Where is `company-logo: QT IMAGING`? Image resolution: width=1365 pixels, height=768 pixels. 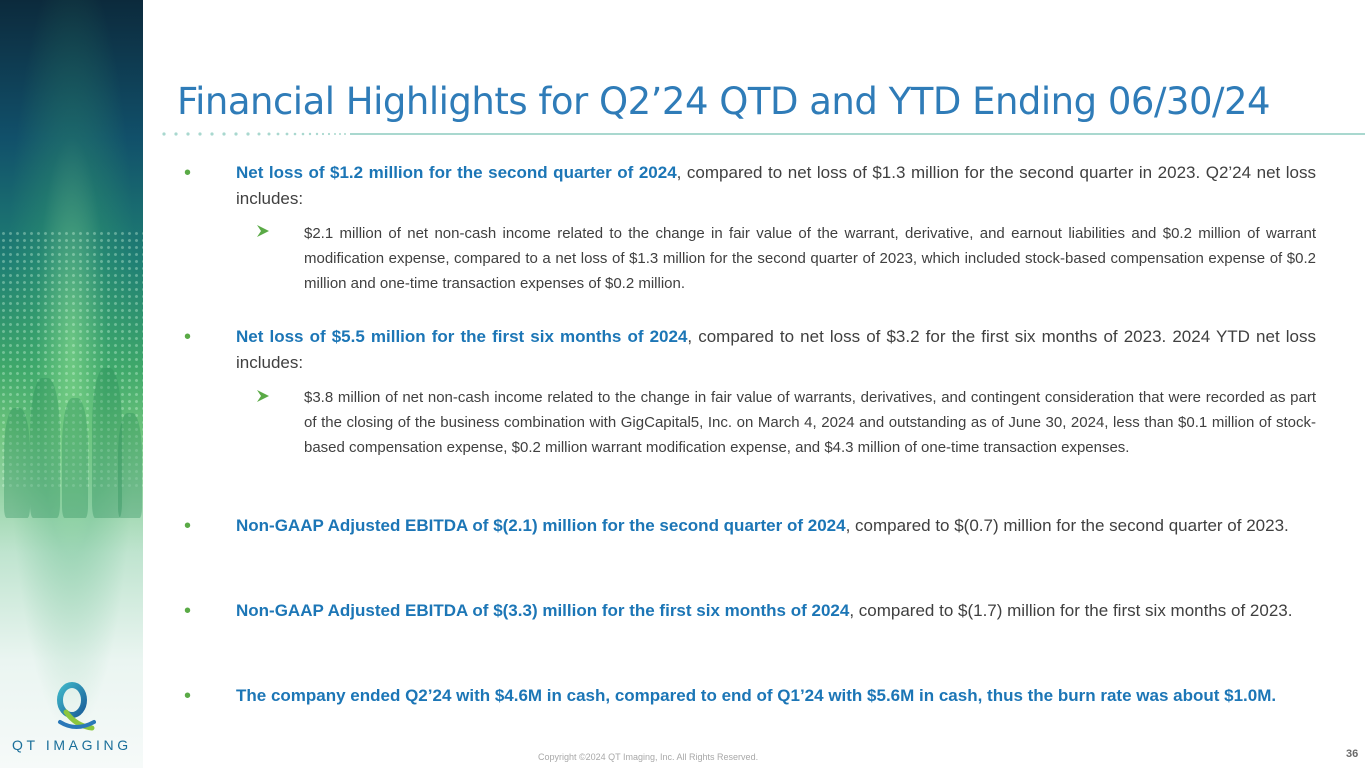
company-logo: QT IMAGING is located at coordinates (72, 722).